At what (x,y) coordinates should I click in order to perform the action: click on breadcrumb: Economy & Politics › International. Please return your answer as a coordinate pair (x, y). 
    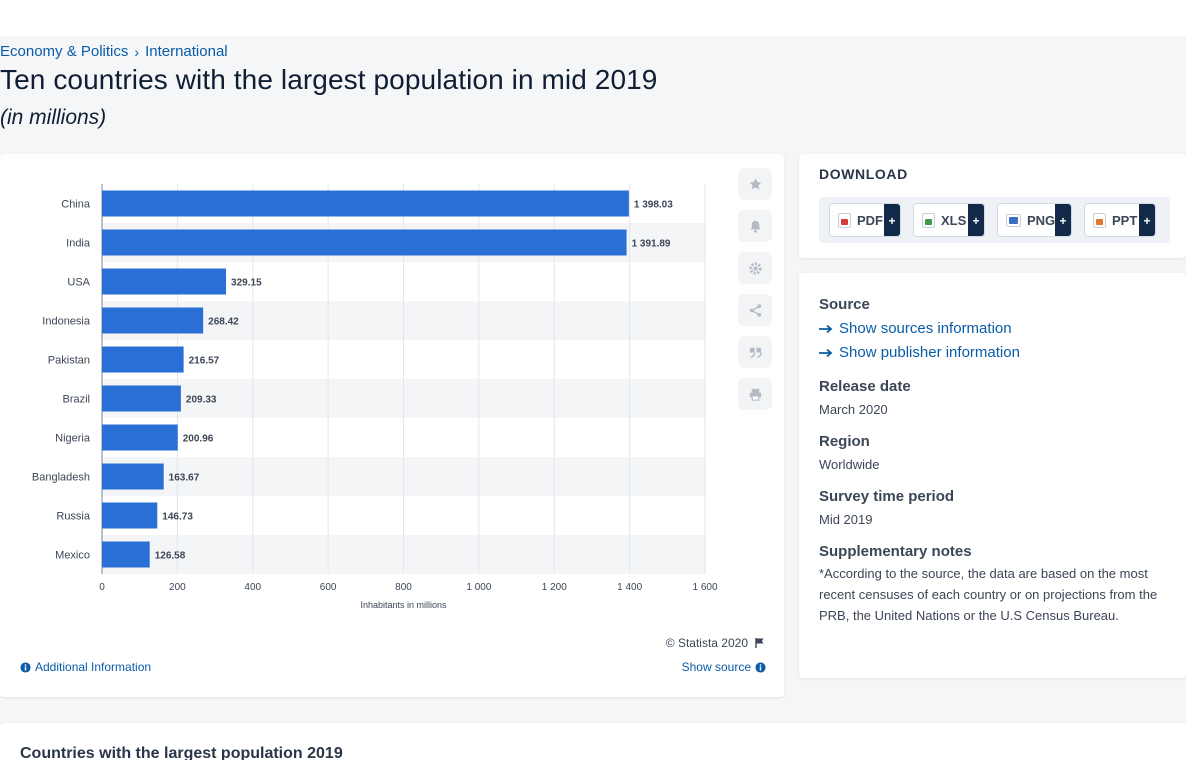
    Looking at the image, I should click on (114, 51).